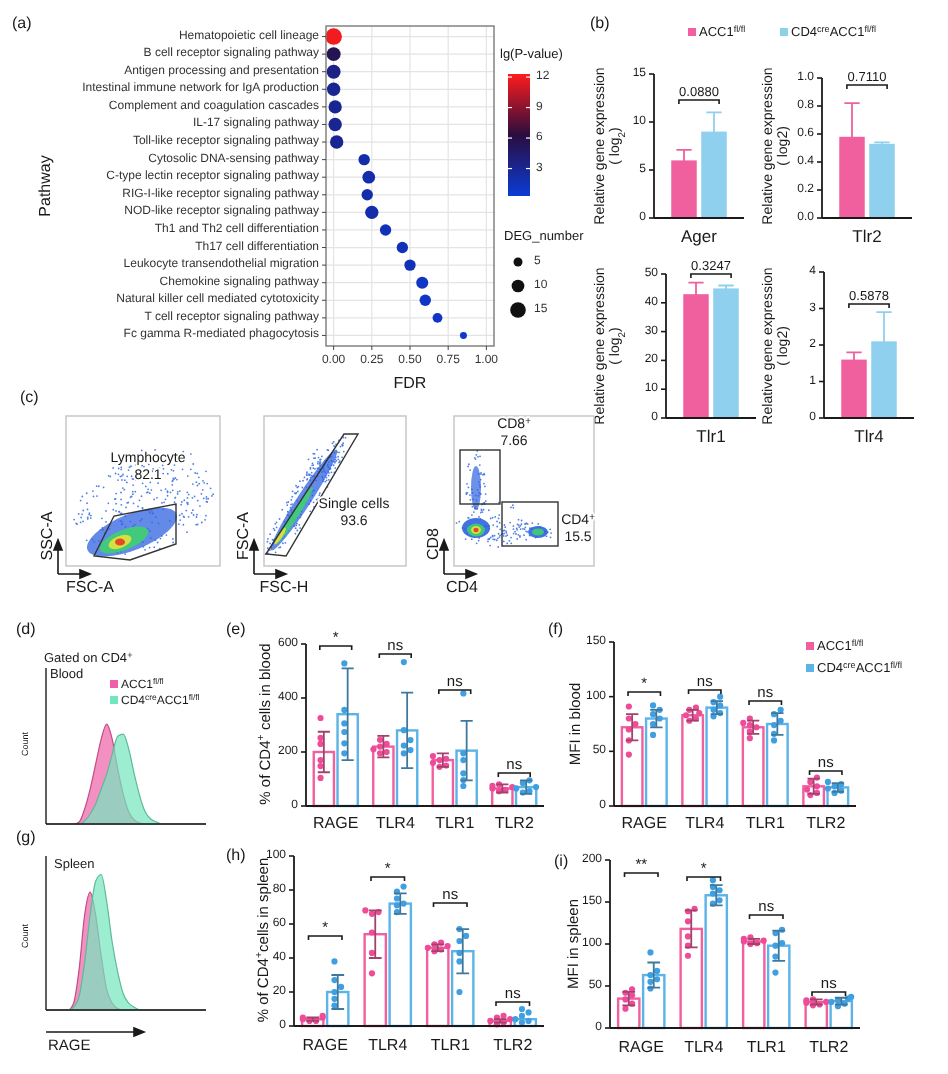 The image size is (948, 1074). What do you see at coordinates (30, 397) in the screenshot?
I see `text: (c)` at bounding box center [30, 397].